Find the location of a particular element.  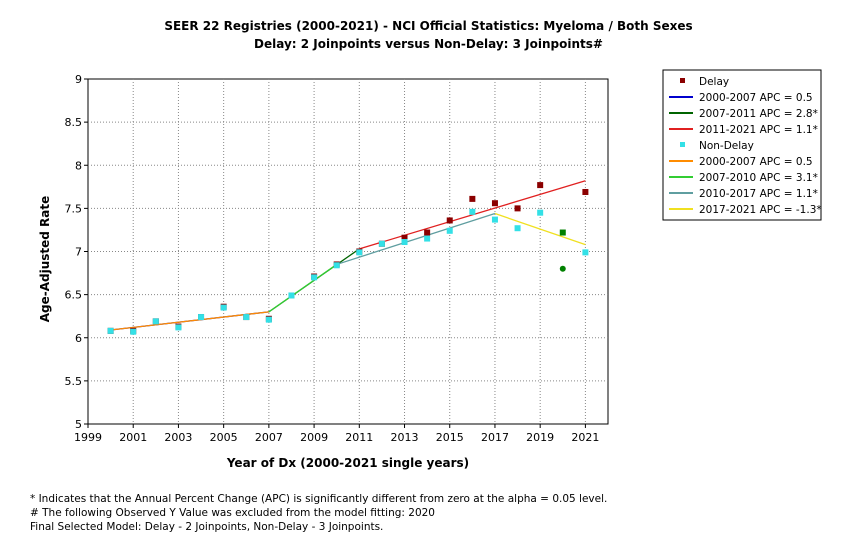

y-axis: 5 5.5 6 6.5 7 7.5 8 8.5 9 is located at coordinates (76, 252).